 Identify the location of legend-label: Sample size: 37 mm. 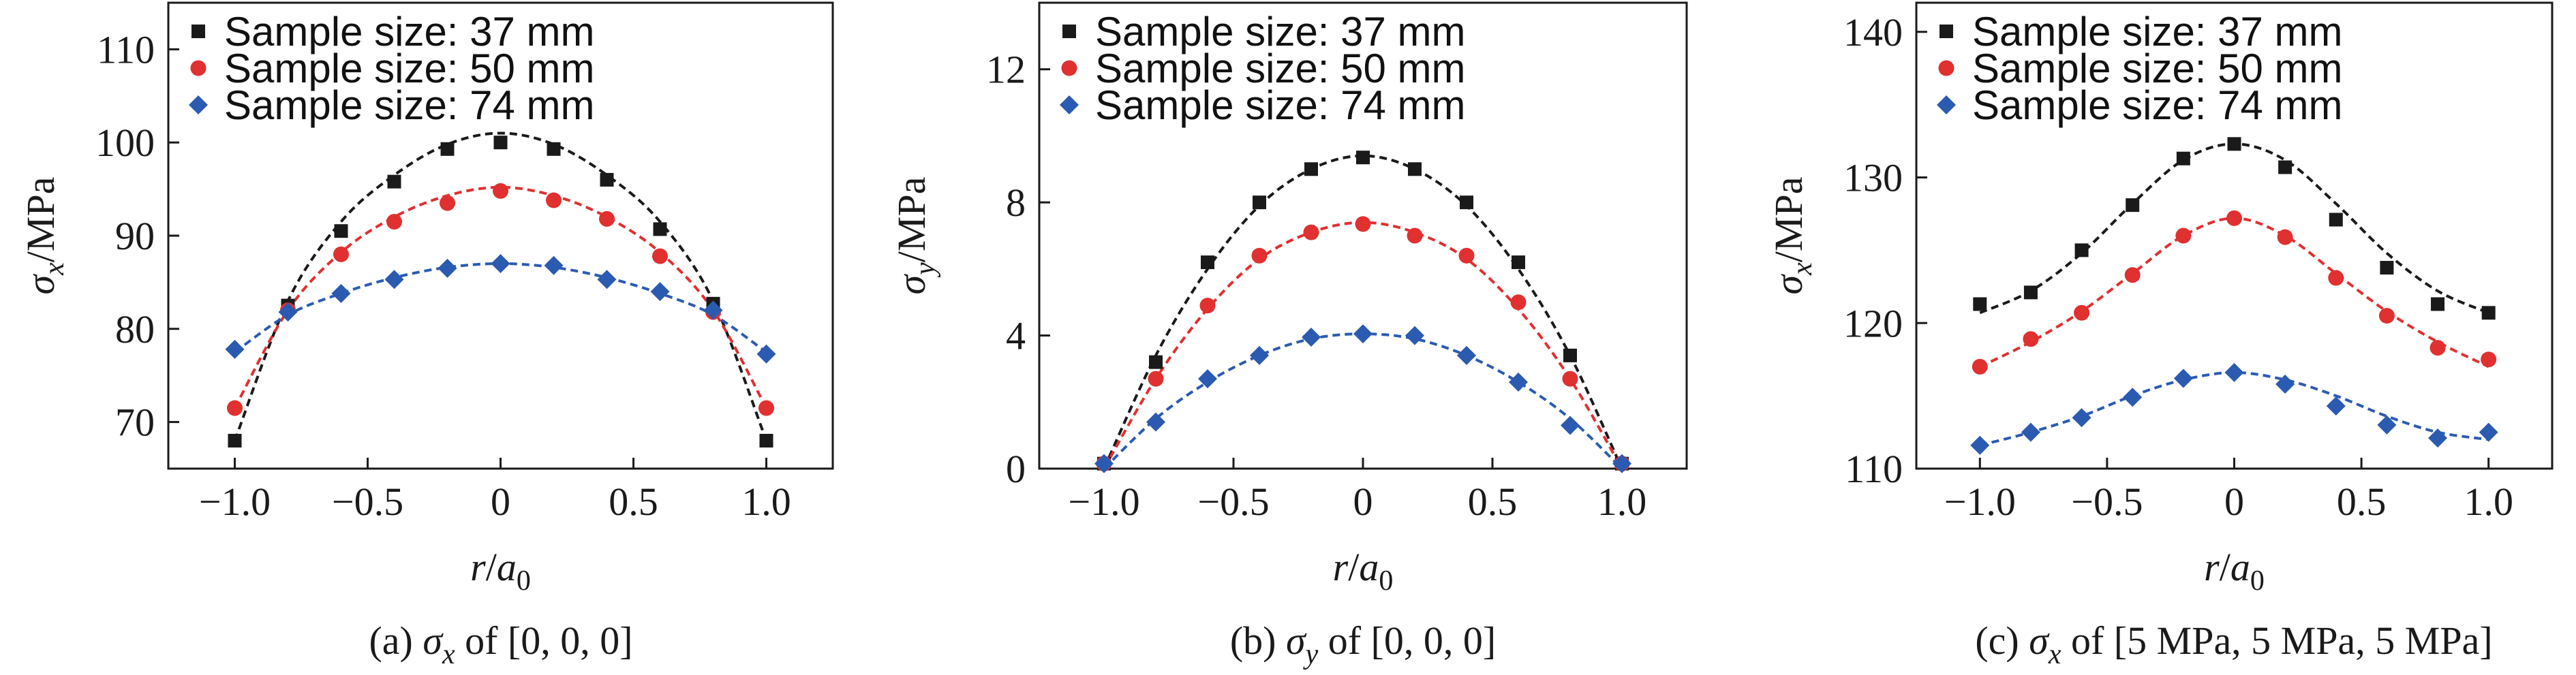
(1280, 32).